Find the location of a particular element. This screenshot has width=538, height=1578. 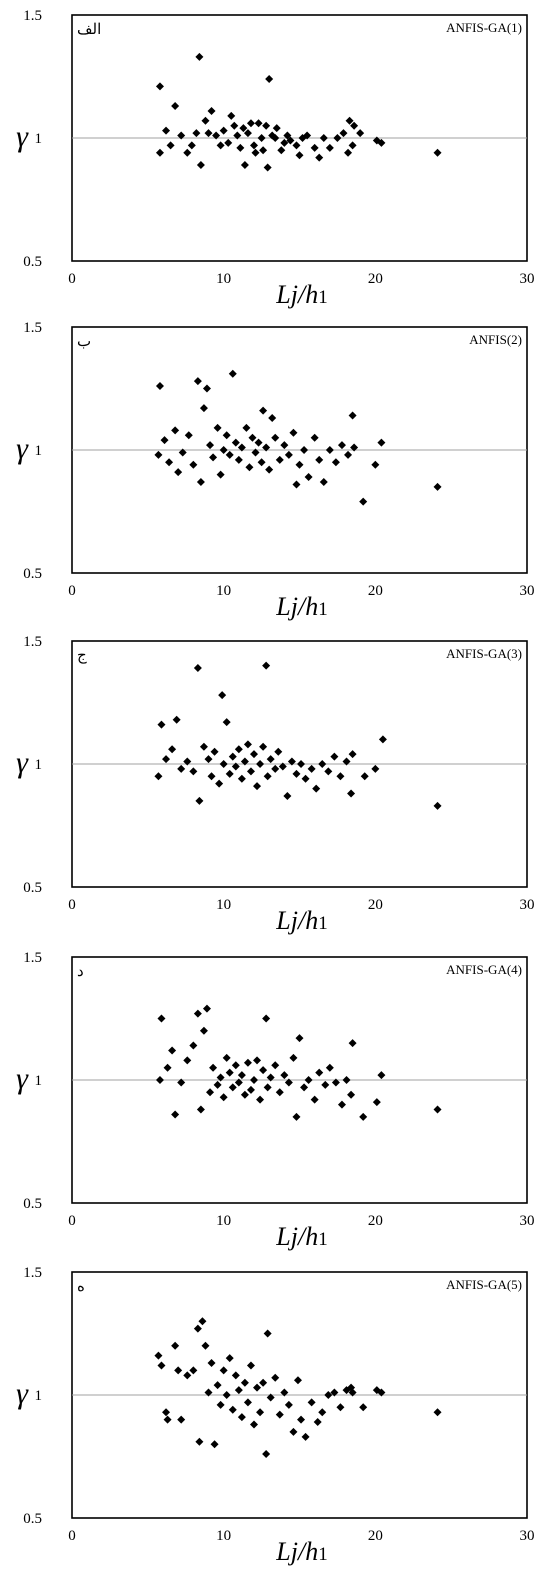

x-axis-label: Lj/h1 is located at coordinates (301, 920).